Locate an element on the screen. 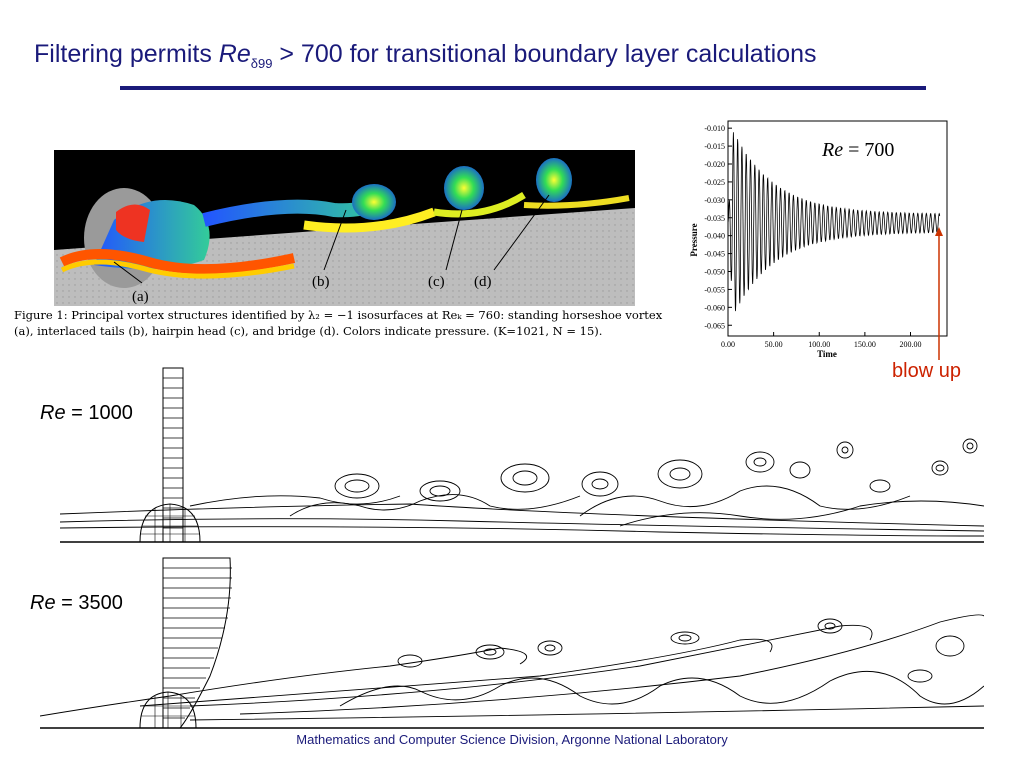 This screenshot has height=768, width=1024. y-tick-label: -0.025 is located at coordinates (714, 182).